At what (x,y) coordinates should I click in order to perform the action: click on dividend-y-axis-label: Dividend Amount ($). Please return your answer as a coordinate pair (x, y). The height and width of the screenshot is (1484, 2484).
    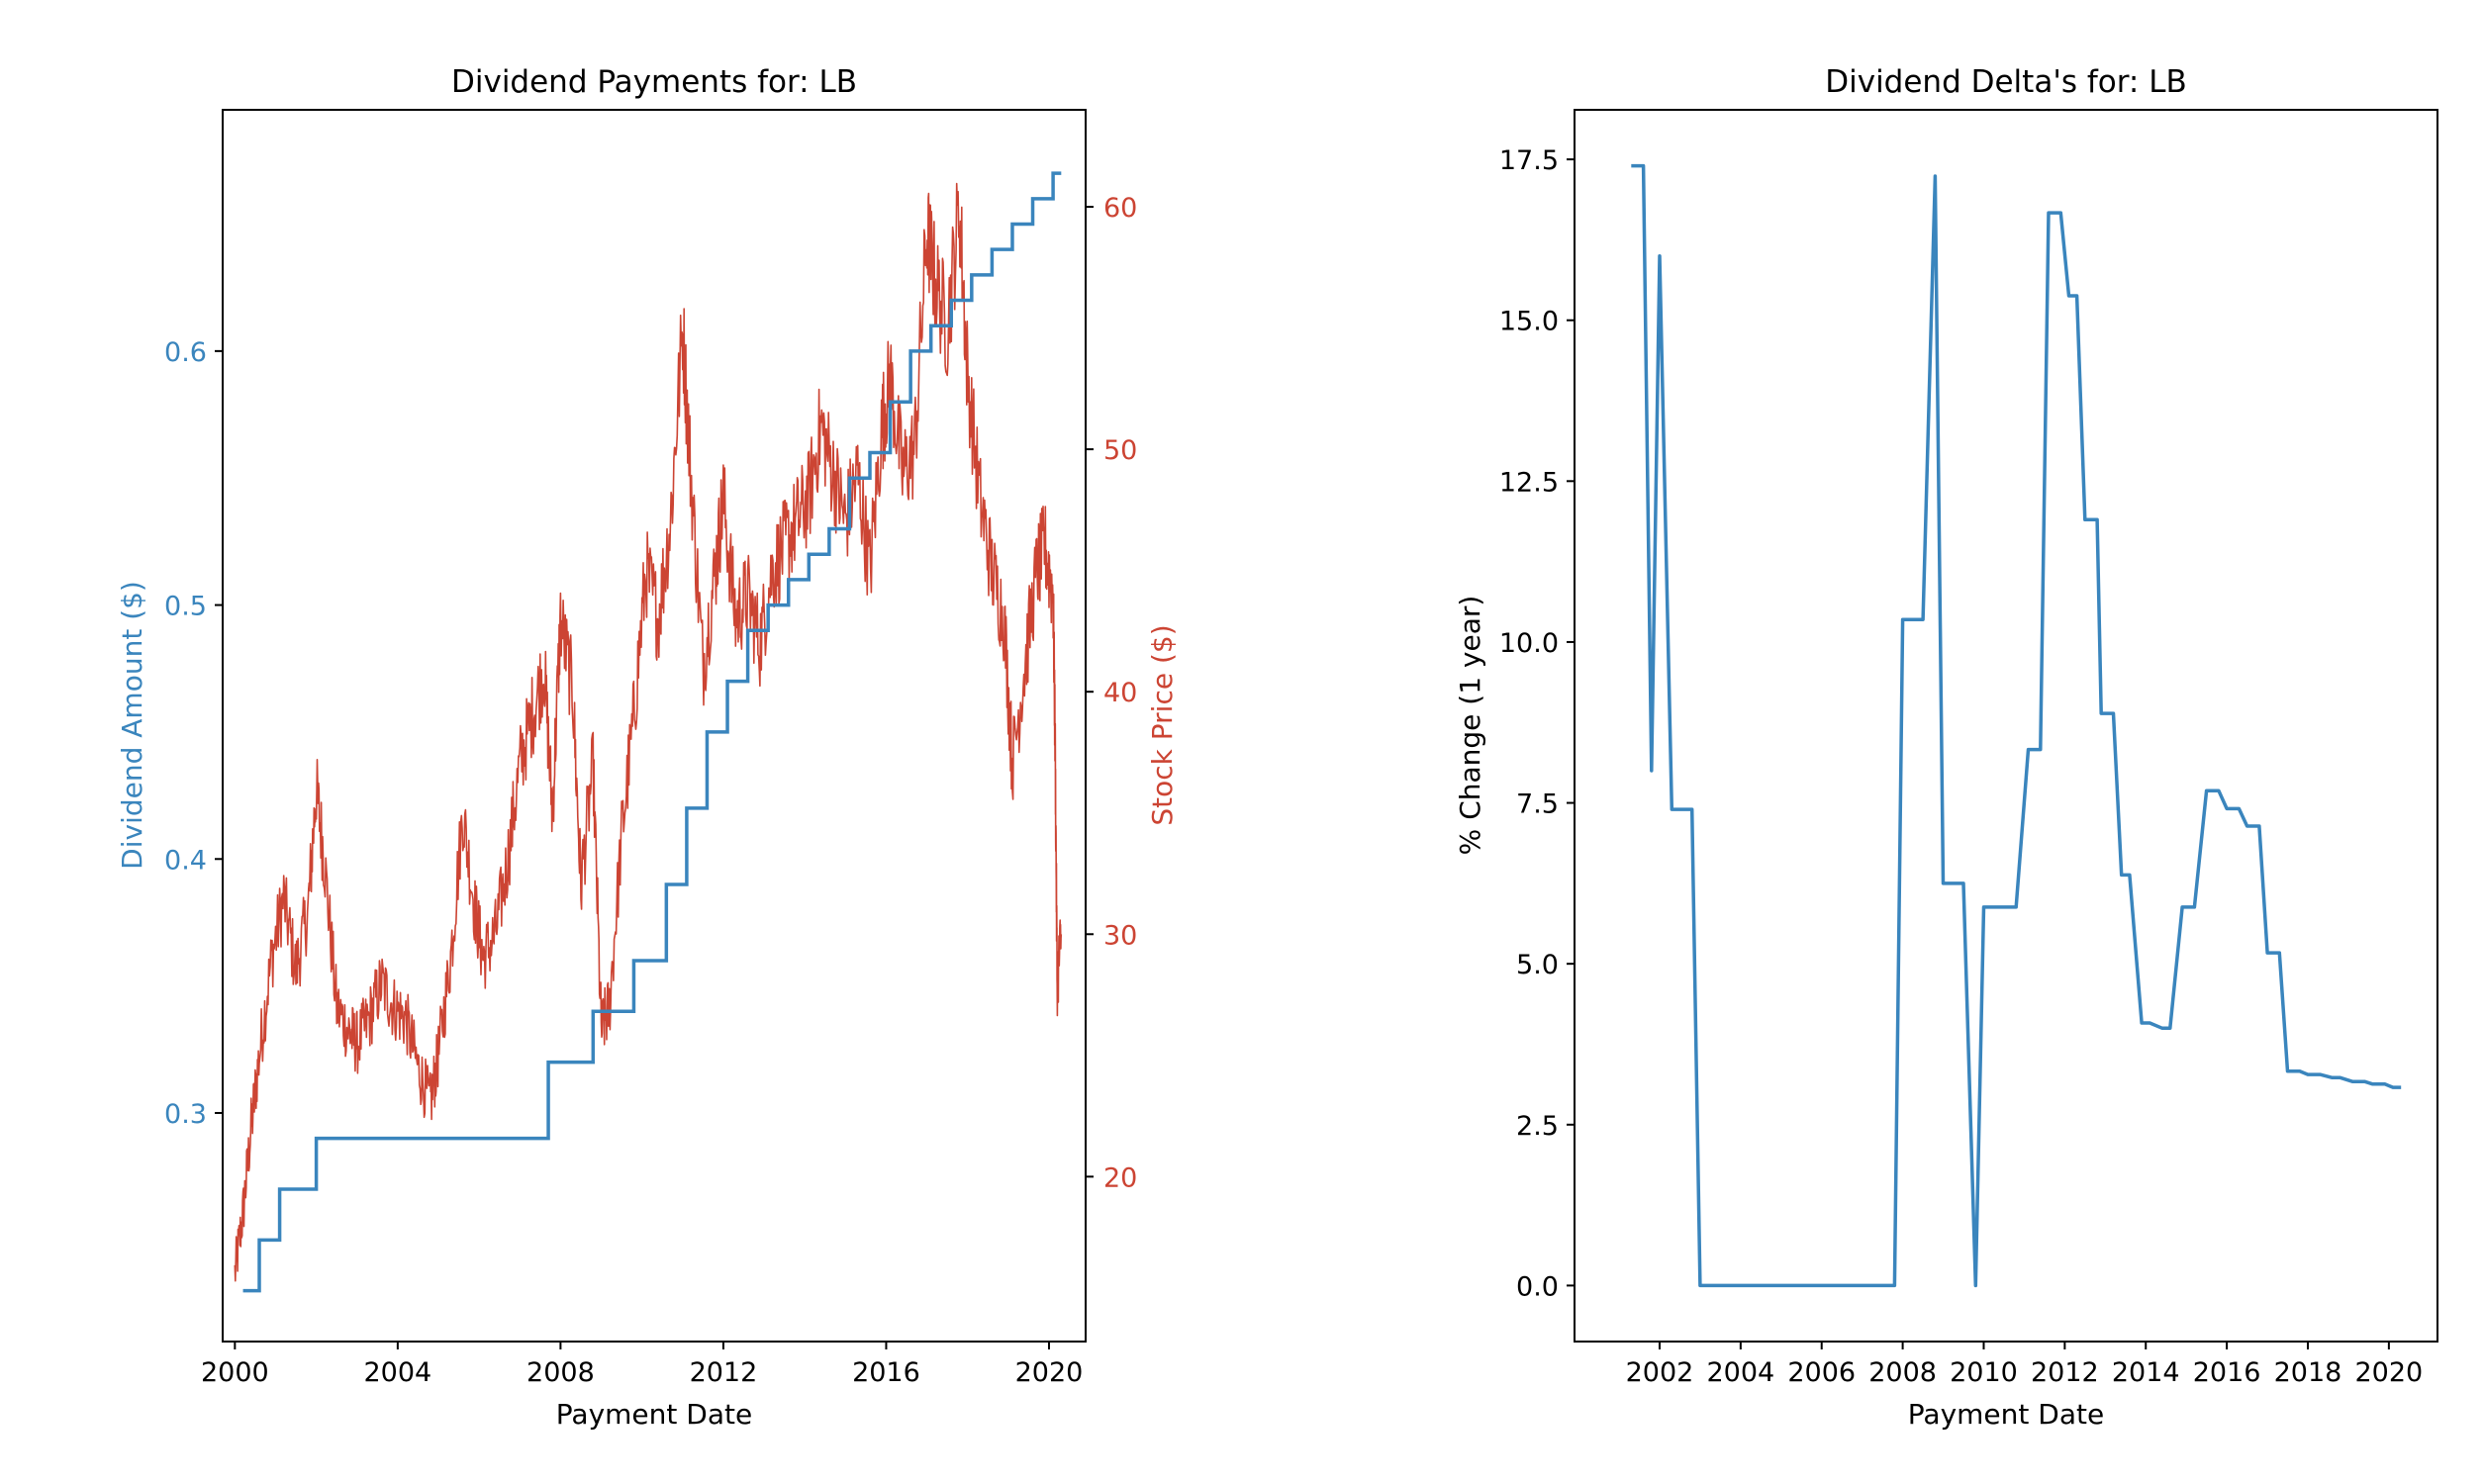
    Looking at the image, I should click on (132, 725).